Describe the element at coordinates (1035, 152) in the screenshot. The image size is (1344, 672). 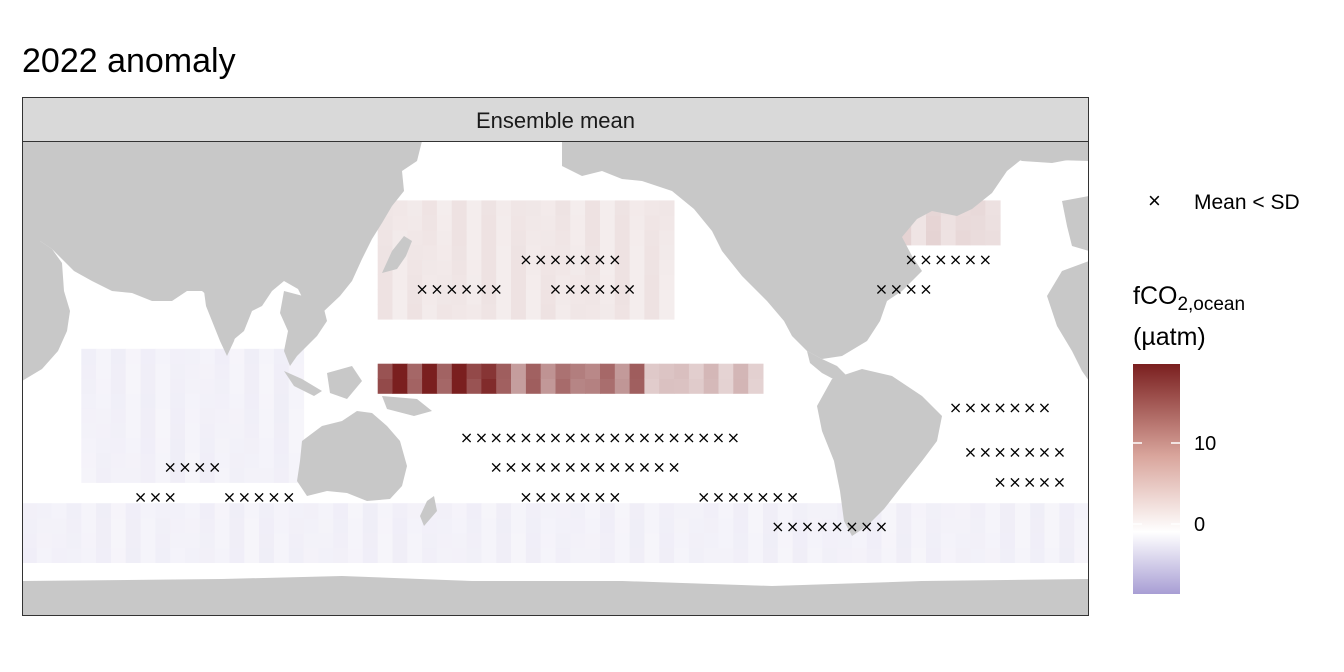
I see `land-greenland` at that location.